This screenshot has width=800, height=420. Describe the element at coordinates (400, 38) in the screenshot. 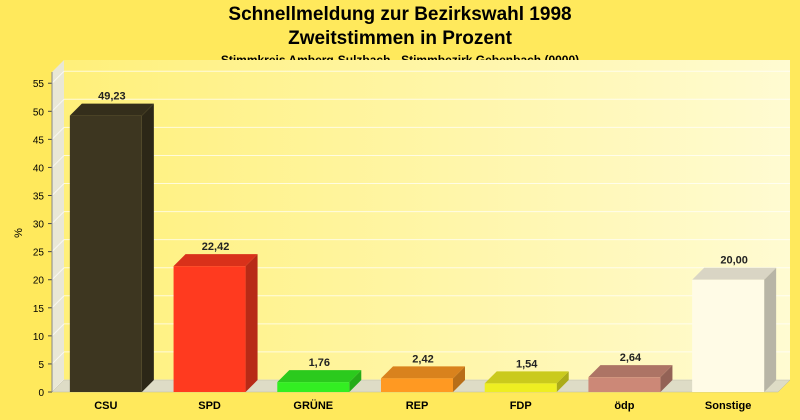

I see `chart-subtitle: Zweitstimmen in Prozent` at that location.